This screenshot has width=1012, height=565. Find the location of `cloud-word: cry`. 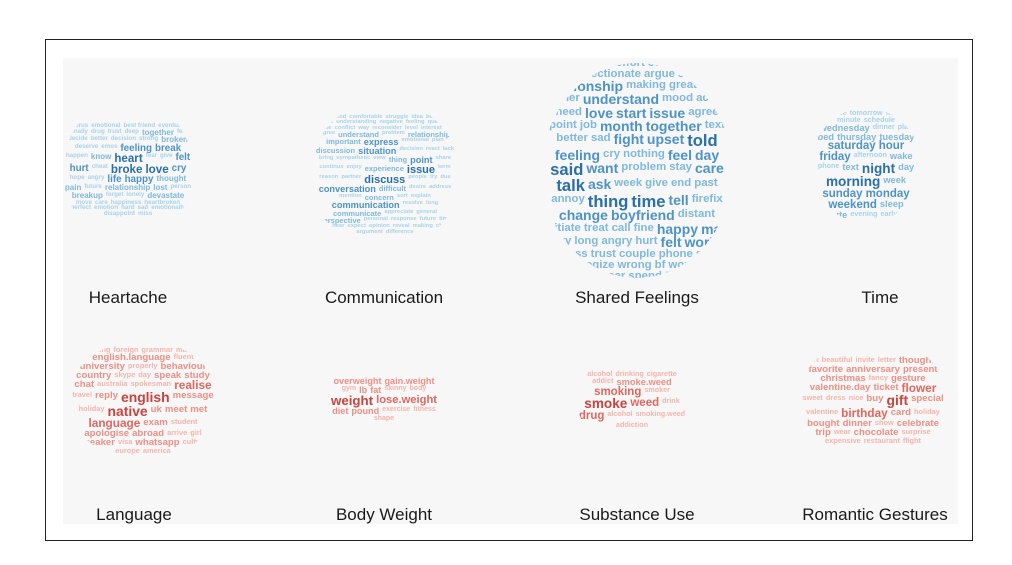

cloud-word: cry is located at coordinates (612, 153).